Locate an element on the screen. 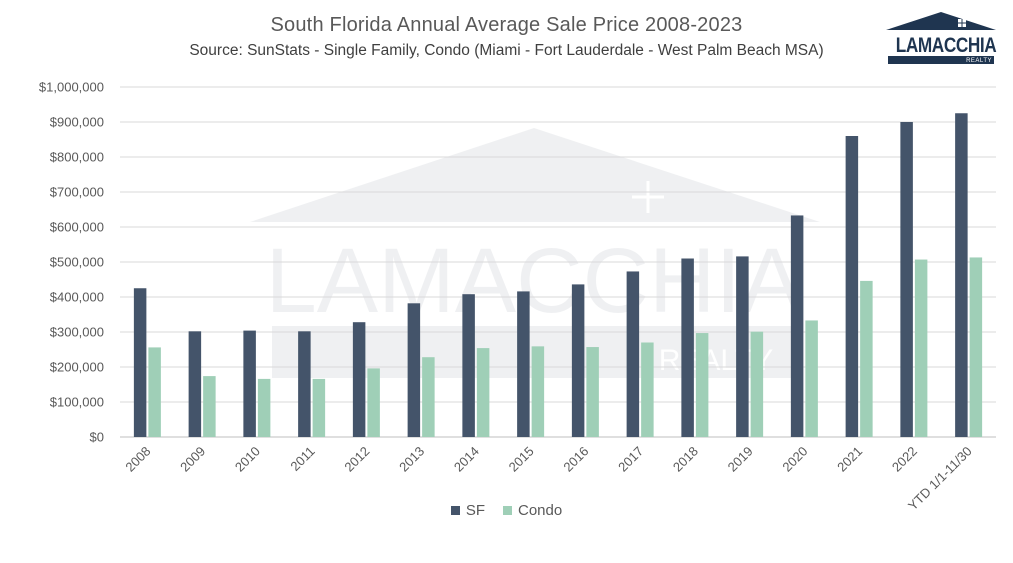 This screenshot has height=563, width=1013. logo-sub: REALTY is located at coordinates (979, 61).